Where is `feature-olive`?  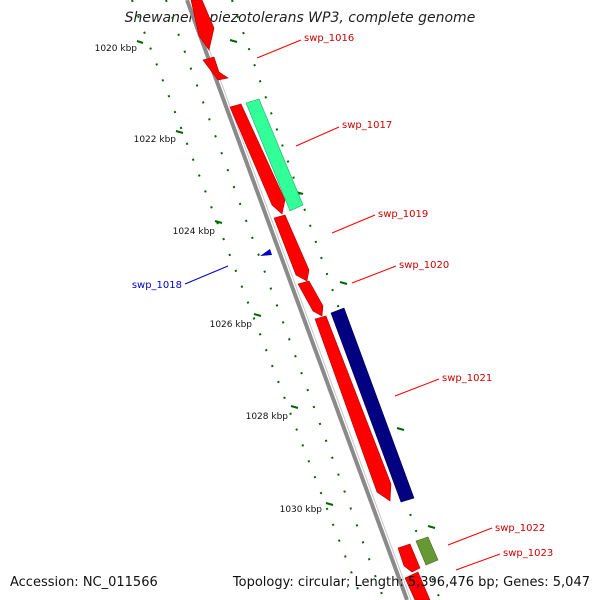 feature-olive is located at coordinates (427, 551).